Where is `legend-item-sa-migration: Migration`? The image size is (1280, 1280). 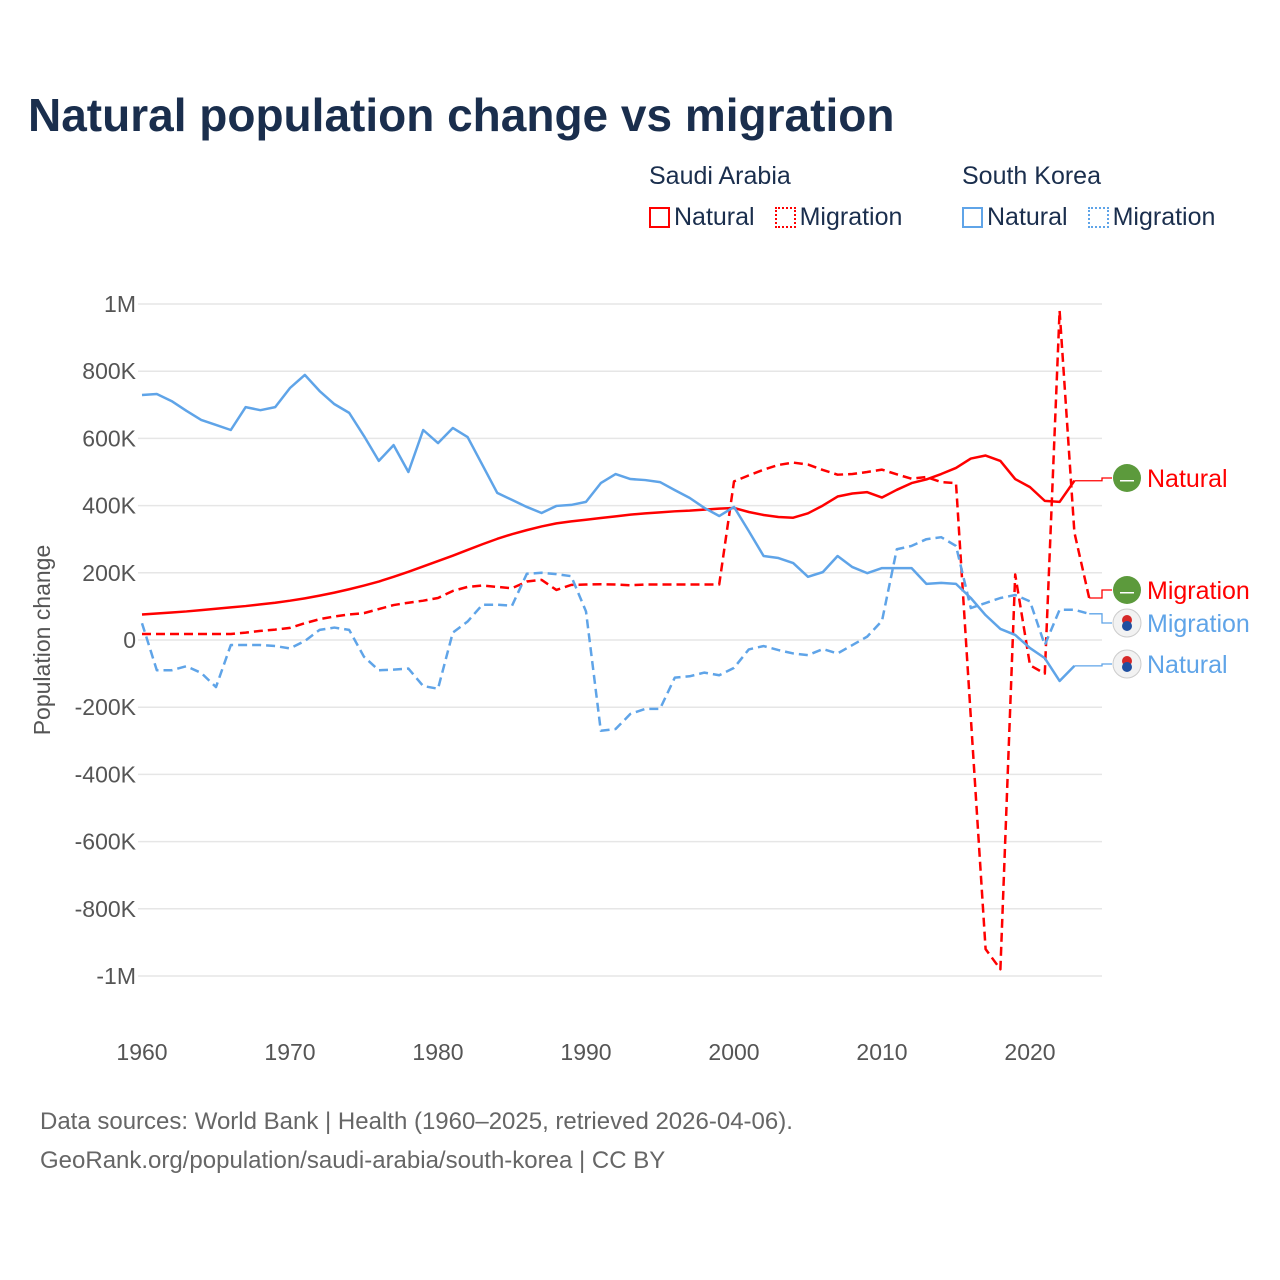 legend-item-sa-migration: Migration is located at coordinates (838, 217).